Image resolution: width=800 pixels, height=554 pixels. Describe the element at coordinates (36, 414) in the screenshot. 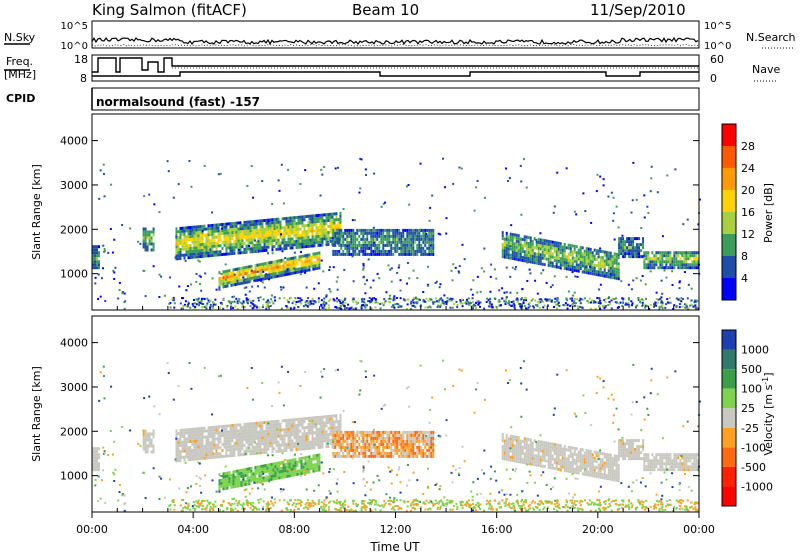

I see `velocity-ylabel: Slant Range [km]` at that location.